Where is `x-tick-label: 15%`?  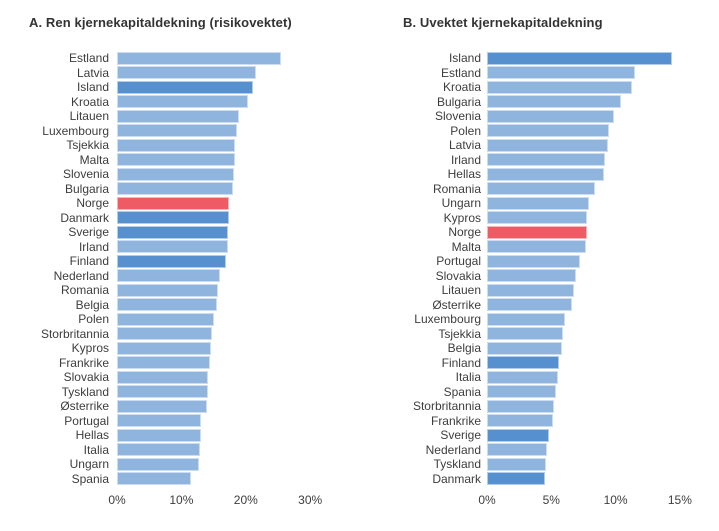 x-tick-label: 15% is located at coordinates (679, 500).